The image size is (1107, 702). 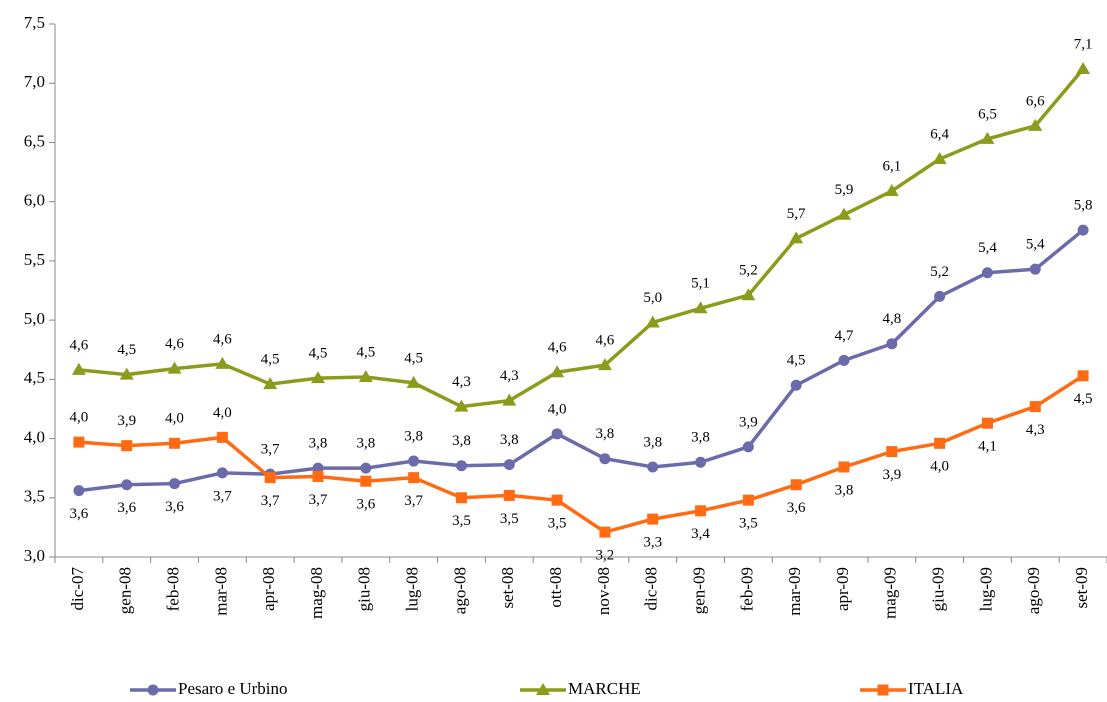 I want to click on y-tick-label: 4,0, so click(x=34, y=436).